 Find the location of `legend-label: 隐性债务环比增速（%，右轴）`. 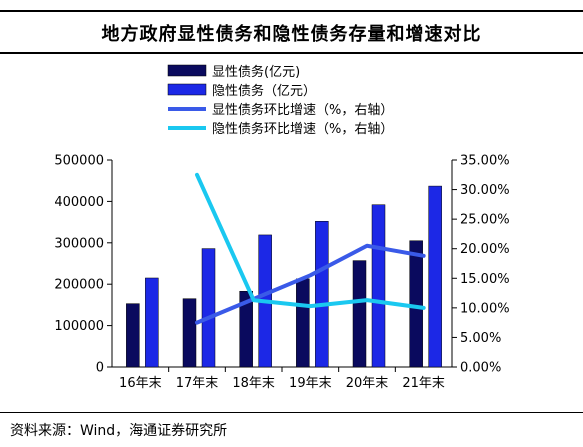

legend-label: 隐性债务环比增速（%，右轴） is located at coordinates (302, 129).